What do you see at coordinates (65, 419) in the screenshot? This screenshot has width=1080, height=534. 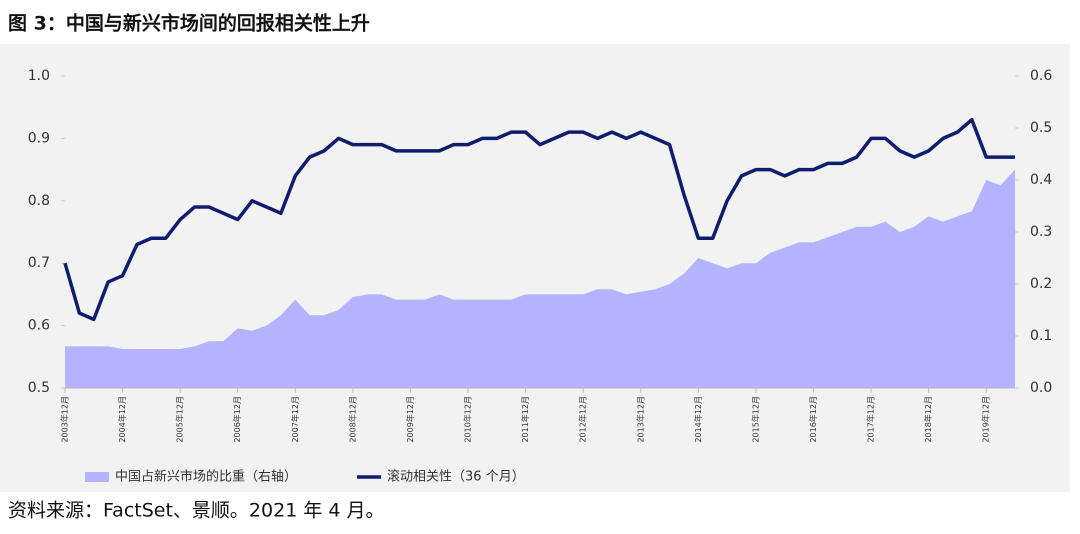 I see `x-tick-label: 2003年12月` at bounding box center [65, 419].